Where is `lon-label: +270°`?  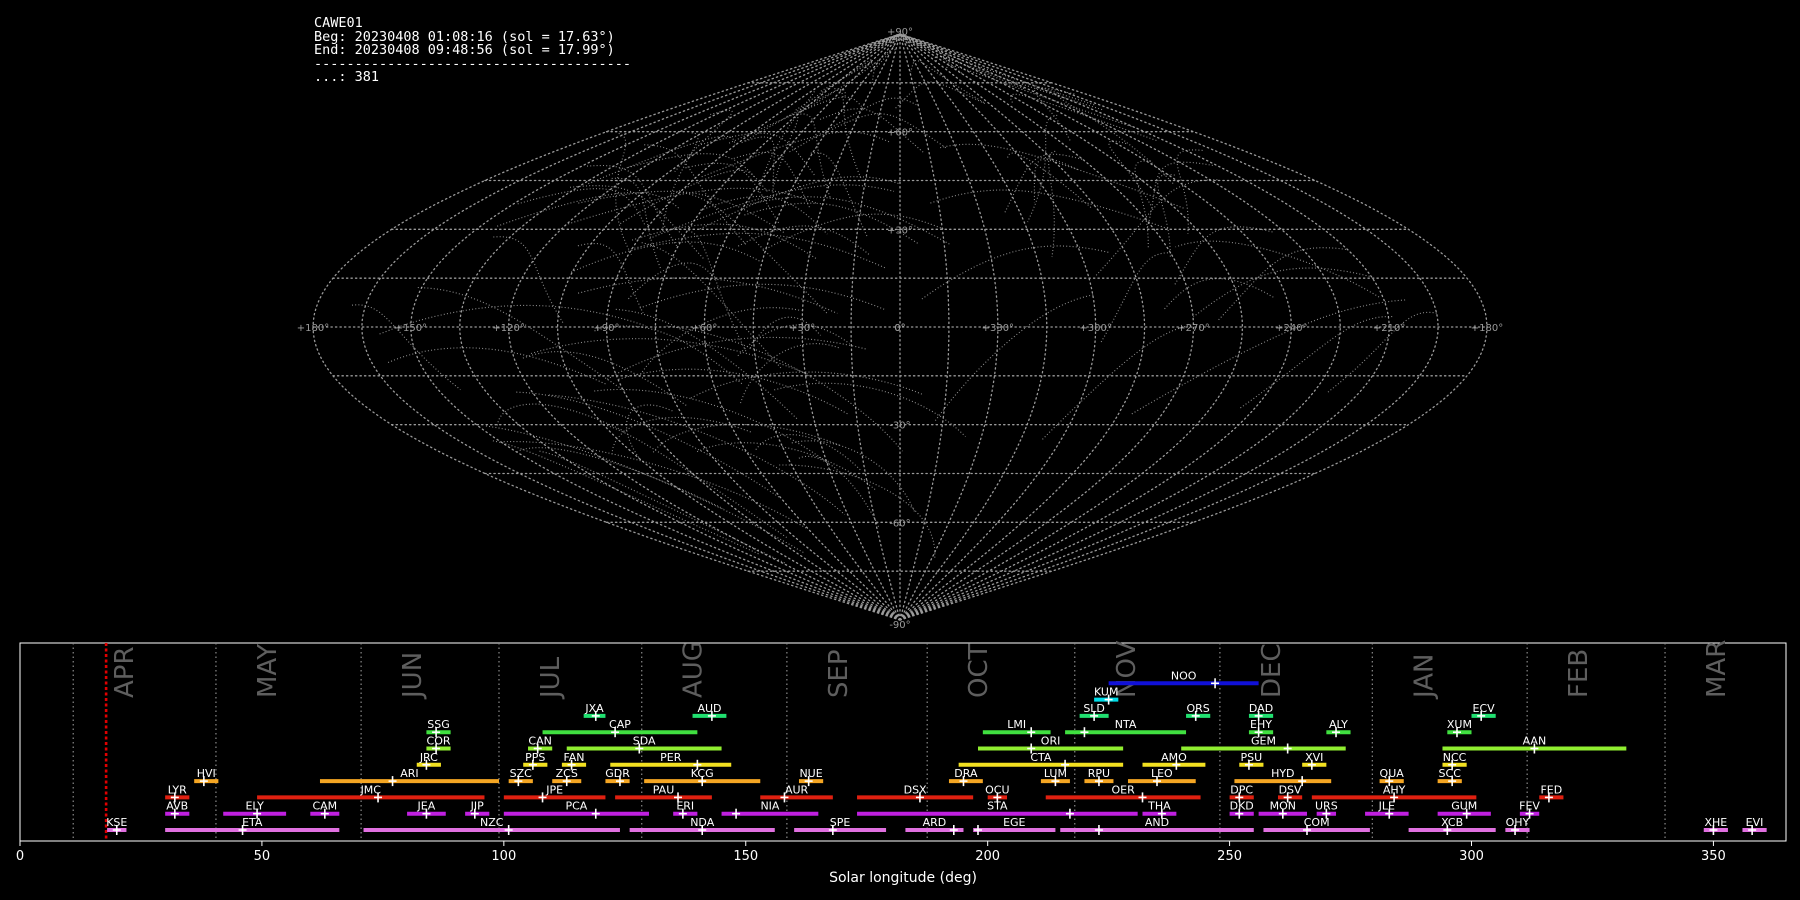 lon-label: +270° is located at coordinates (1193, 328).